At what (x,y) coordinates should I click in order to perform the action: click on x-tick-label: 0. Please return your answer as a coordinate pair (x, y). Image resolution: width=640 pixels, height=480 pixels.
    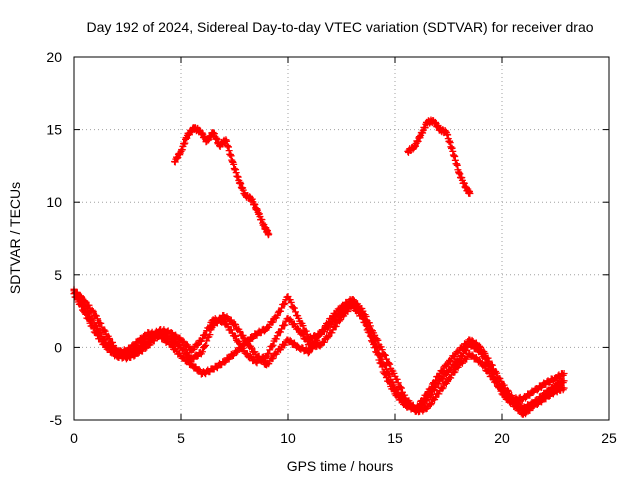
    Looking at the image, I should click on (74, 438).